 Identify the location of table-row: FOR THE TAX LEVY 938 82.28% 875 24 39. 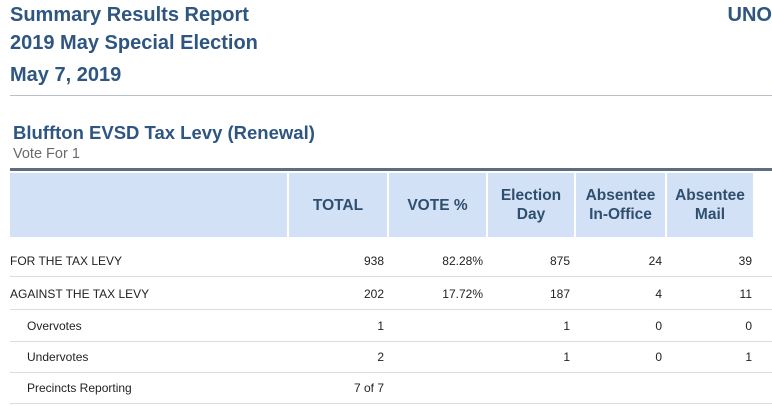
(391, 261).